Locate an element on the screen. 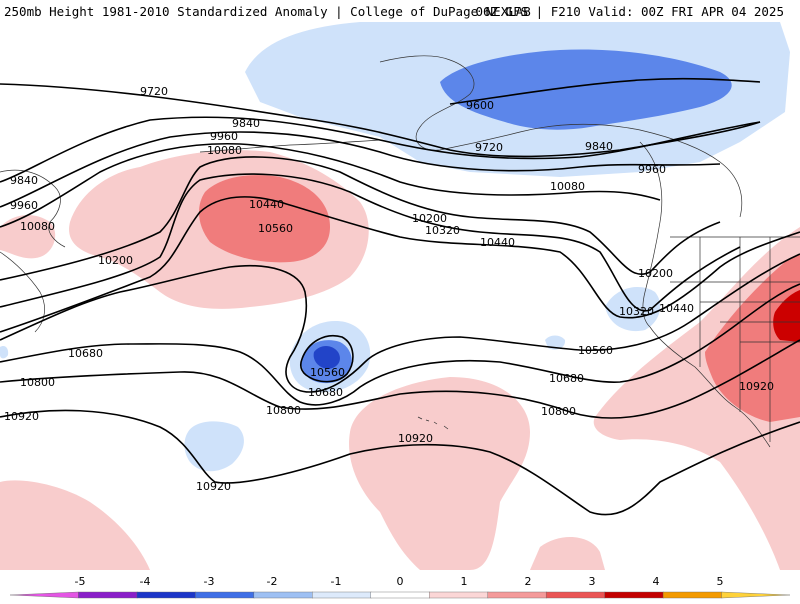 The height and width of the screenshot is (604, 800). contour-10560-lo is located at coordinates (327, 359).